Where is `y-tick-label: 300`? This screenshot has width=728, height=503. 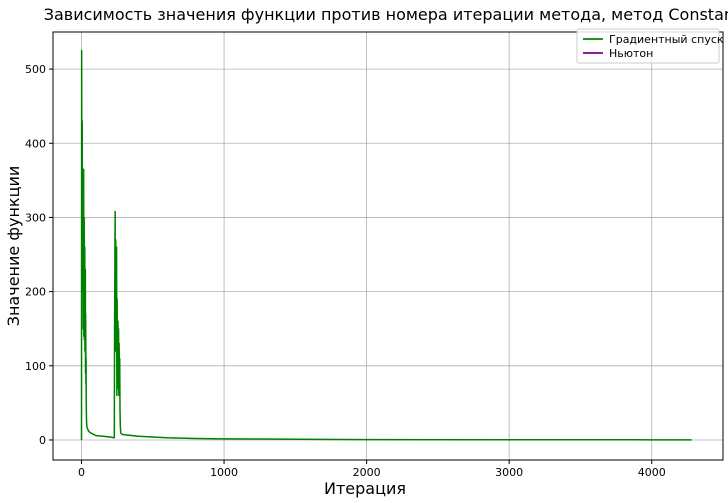
y-tick-label: 300 is located at coordinates (35, 217).